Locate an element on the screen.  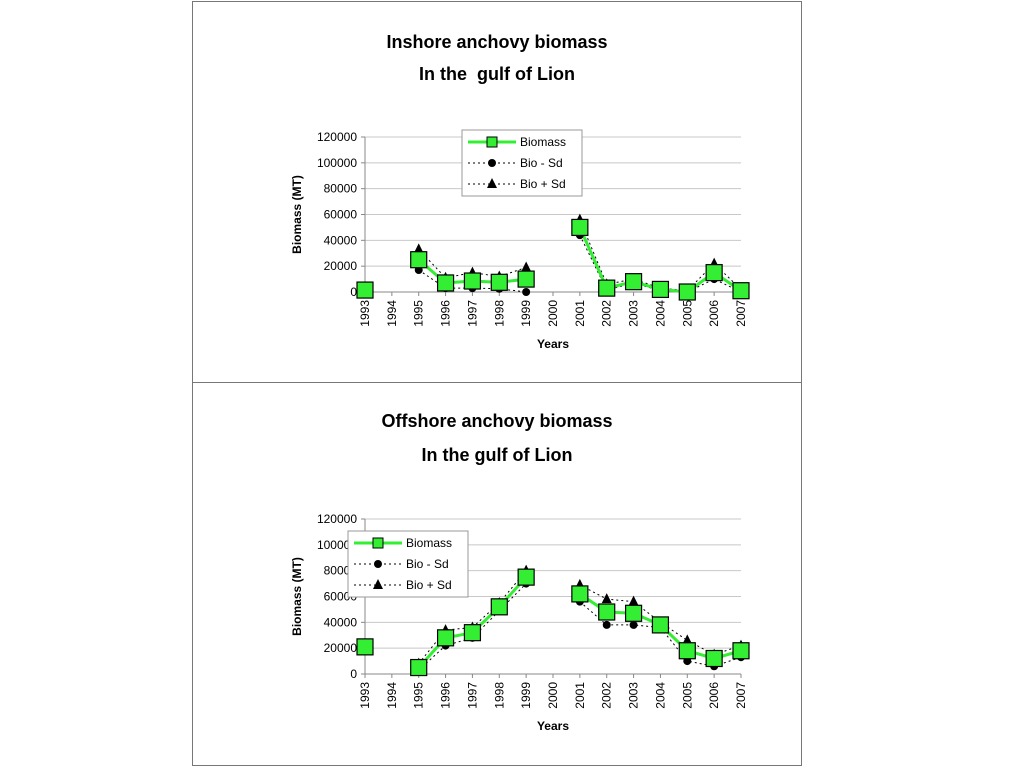
y-tick-label: 60000 is located at coordinates (341, 215).